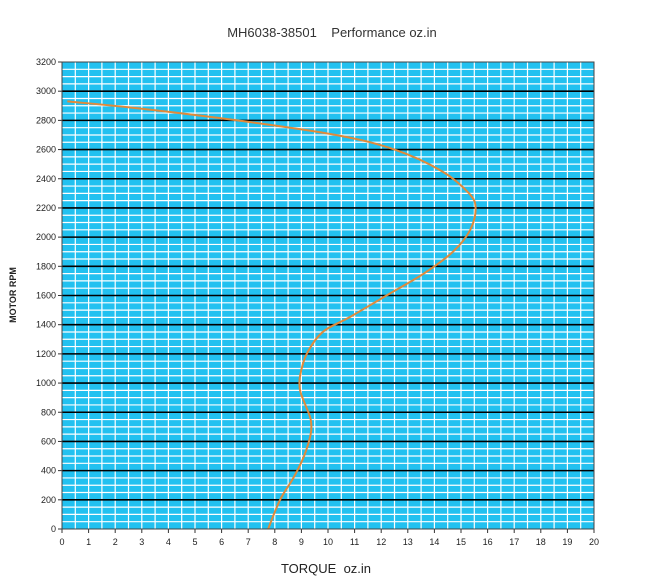 This screenshot has height=579, width=650. What do you see at coordinates (46, 296) in the screenshot?
I see `y-tick-label: 1600` at bounding box center [46, 296].